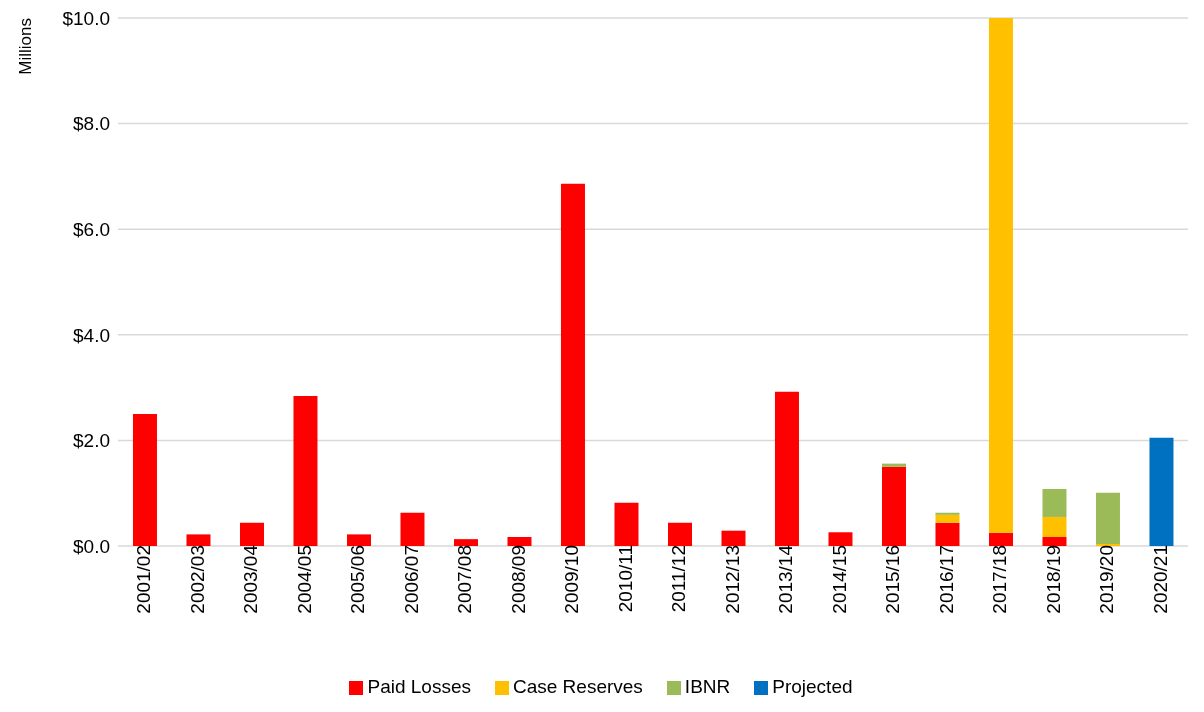 This screenshot has width=1204, height=712. What do you see at coordinates (304, 579) in the screenshot?
I see `x-tick-label: 2004/05` at bounding box center [304, 579].